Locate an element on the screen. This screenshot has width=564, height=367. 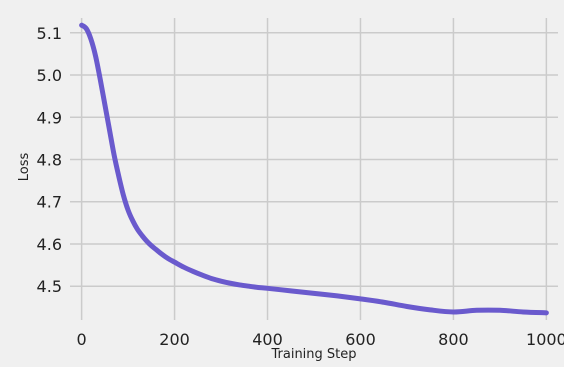
x-tick-label: 800 is located at coordinates (453, 339).